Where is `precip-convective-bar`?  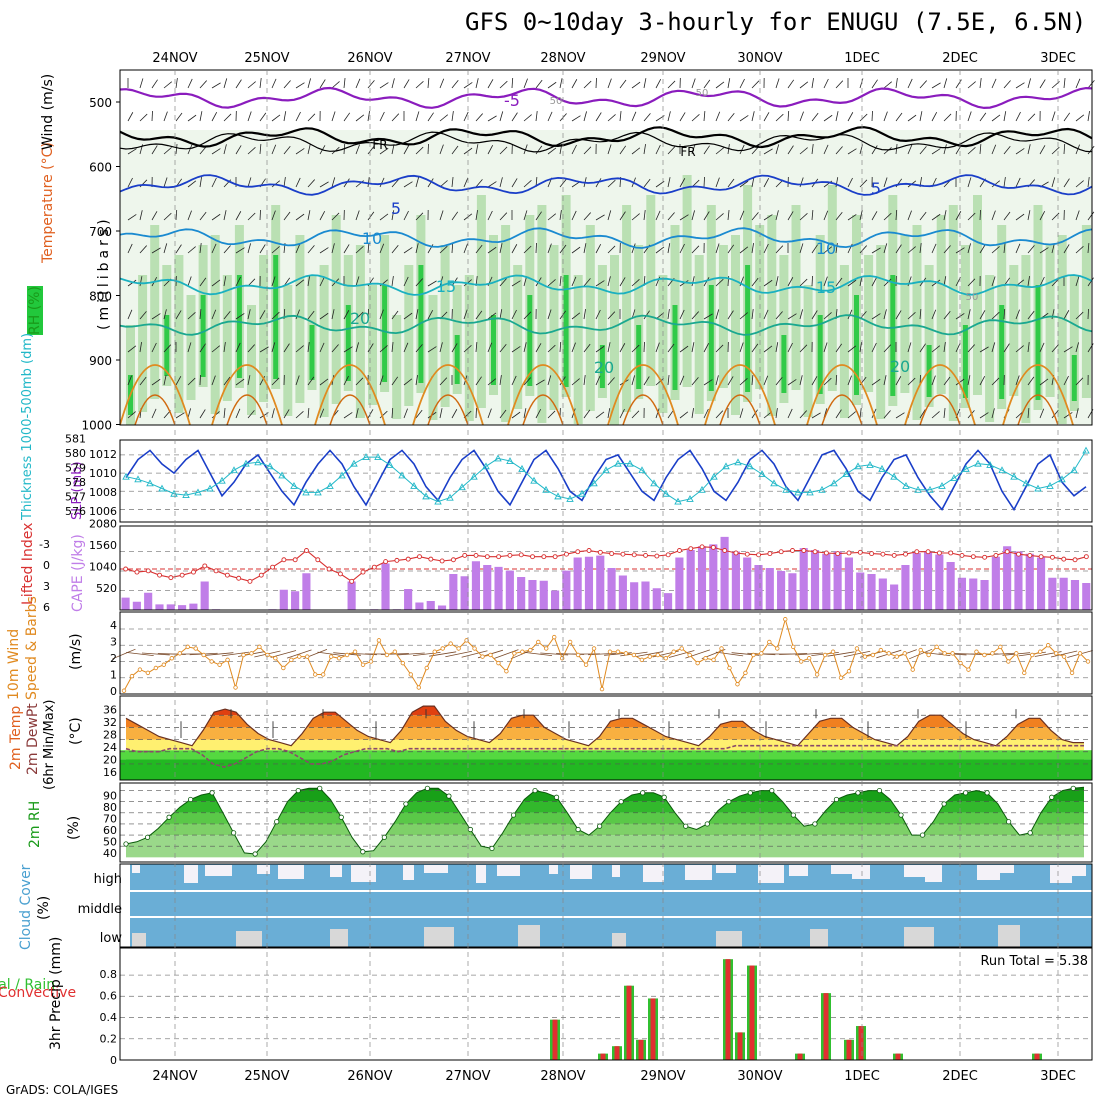 precip-convective-bar is located at coordinates (603, 1056).